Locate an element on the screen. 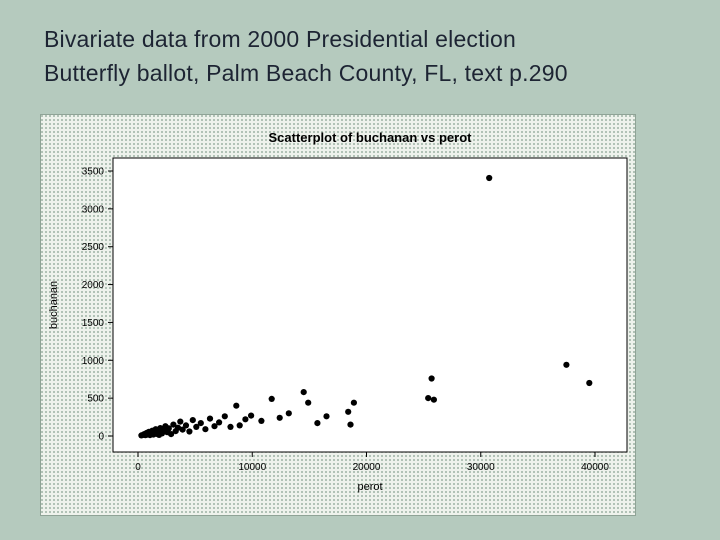 The width and height of the screenshot is (720, 540). y-axis-label: buchanan is located at coordinates (54, 305).